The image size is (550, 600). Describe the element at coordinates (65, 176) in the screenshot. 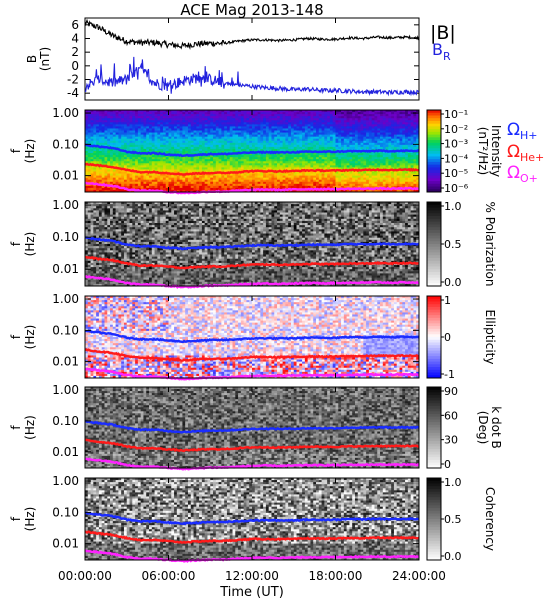

I see `f-y-tick-label: 0.01` at that location.